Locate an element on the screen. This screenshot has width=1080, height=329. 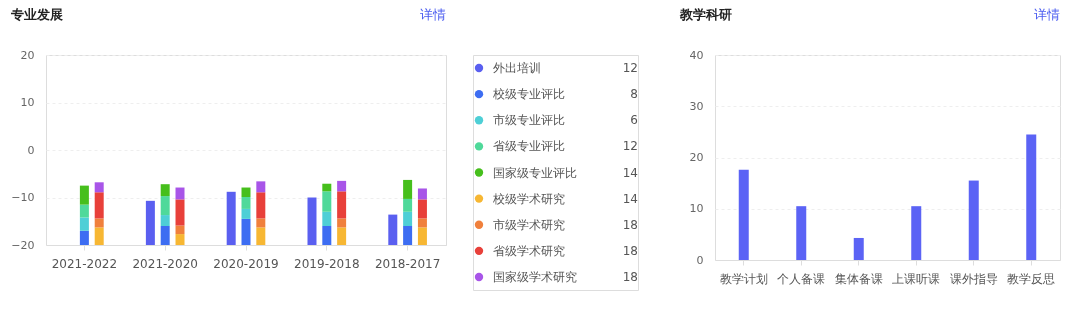
chart-title: 教学科研 is located at coordinates (705, 14).